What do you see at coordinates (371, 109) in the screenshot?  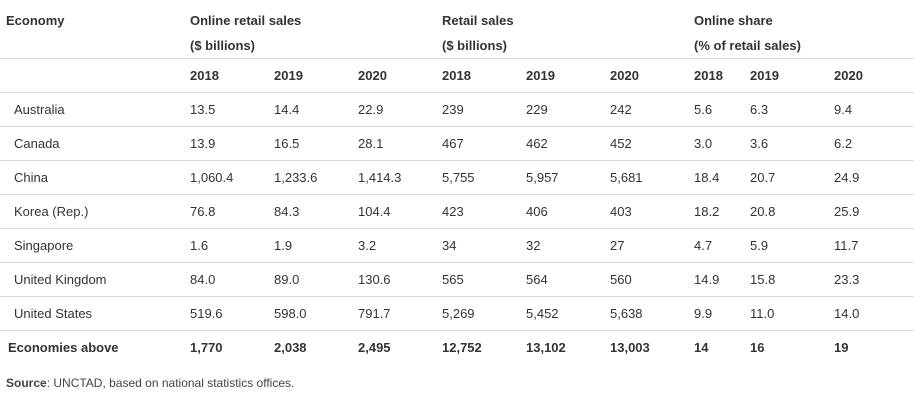 I see `table-cell: 22.9` at bounding box center [371, 109].